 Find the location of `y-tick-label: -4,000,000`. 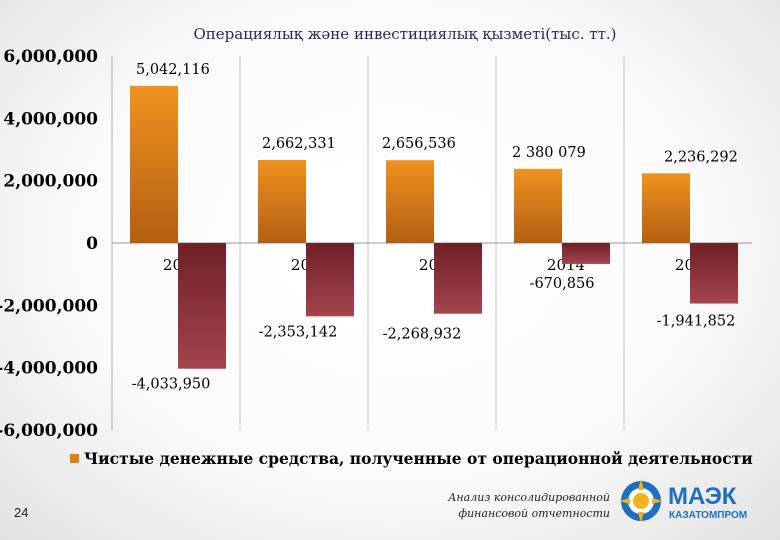

y-tick-label: -4,000,000 is located at coordinates (49, 369).